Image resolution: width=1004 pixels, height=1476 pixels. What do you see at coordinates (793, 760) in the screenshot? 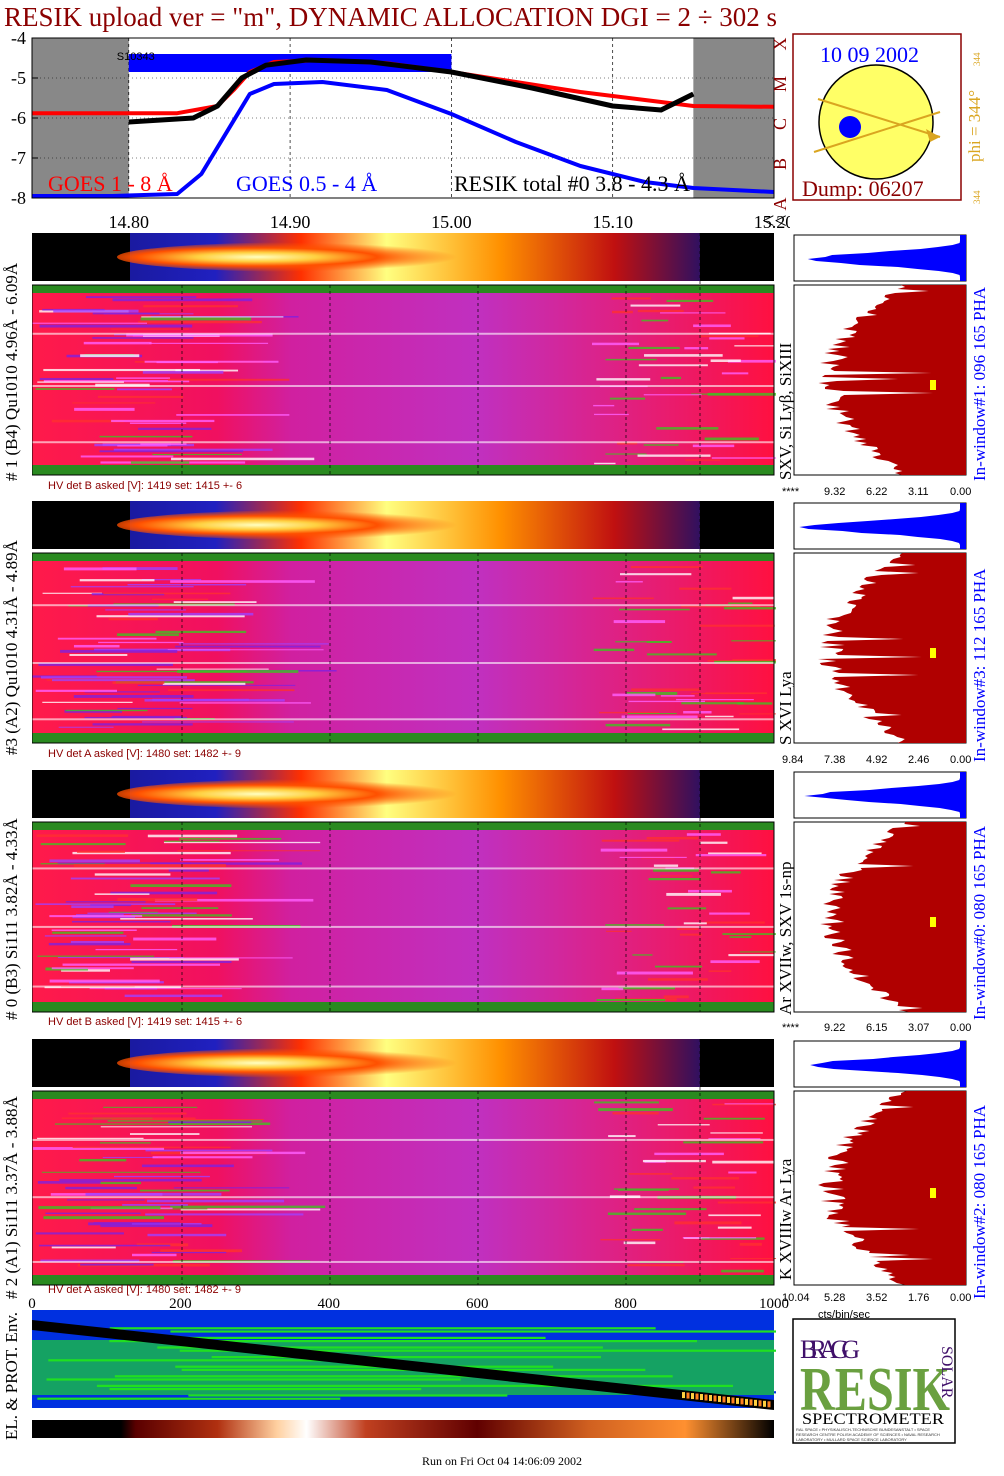
I see `pha-tick: 9.84` at bounding box center [793, 760].